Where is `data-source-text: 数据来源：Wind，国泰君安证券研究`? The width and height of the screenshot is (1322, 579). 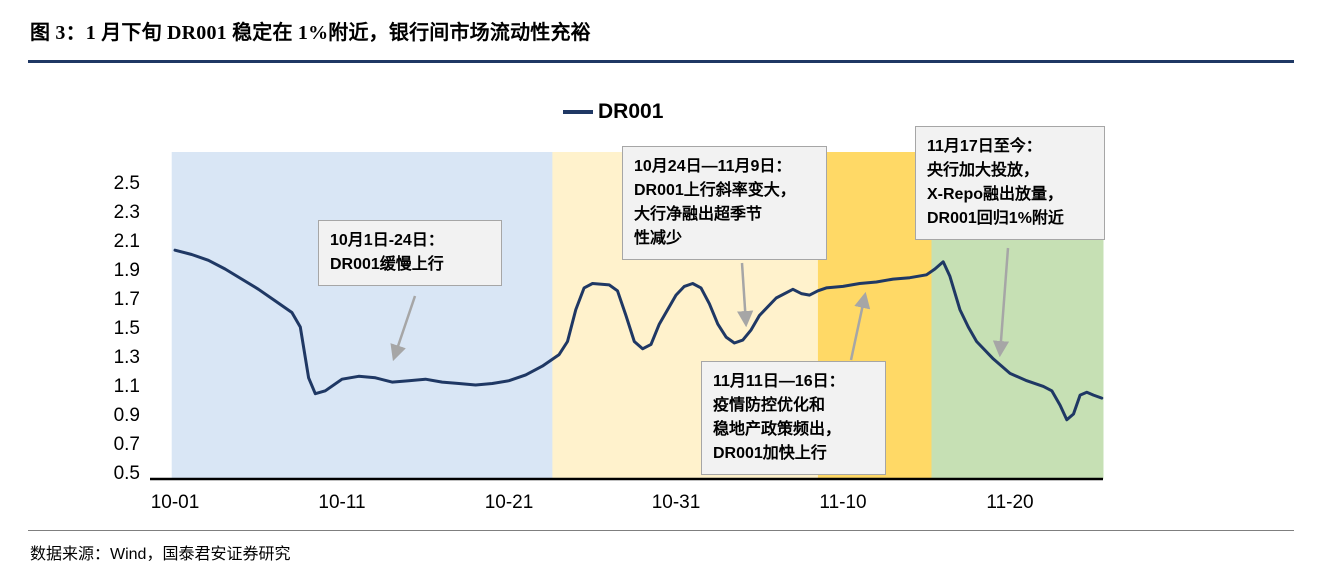
data-source-text: 数据来源：Wind，国泰君安证券研究 is located at coordinates (160, 554).